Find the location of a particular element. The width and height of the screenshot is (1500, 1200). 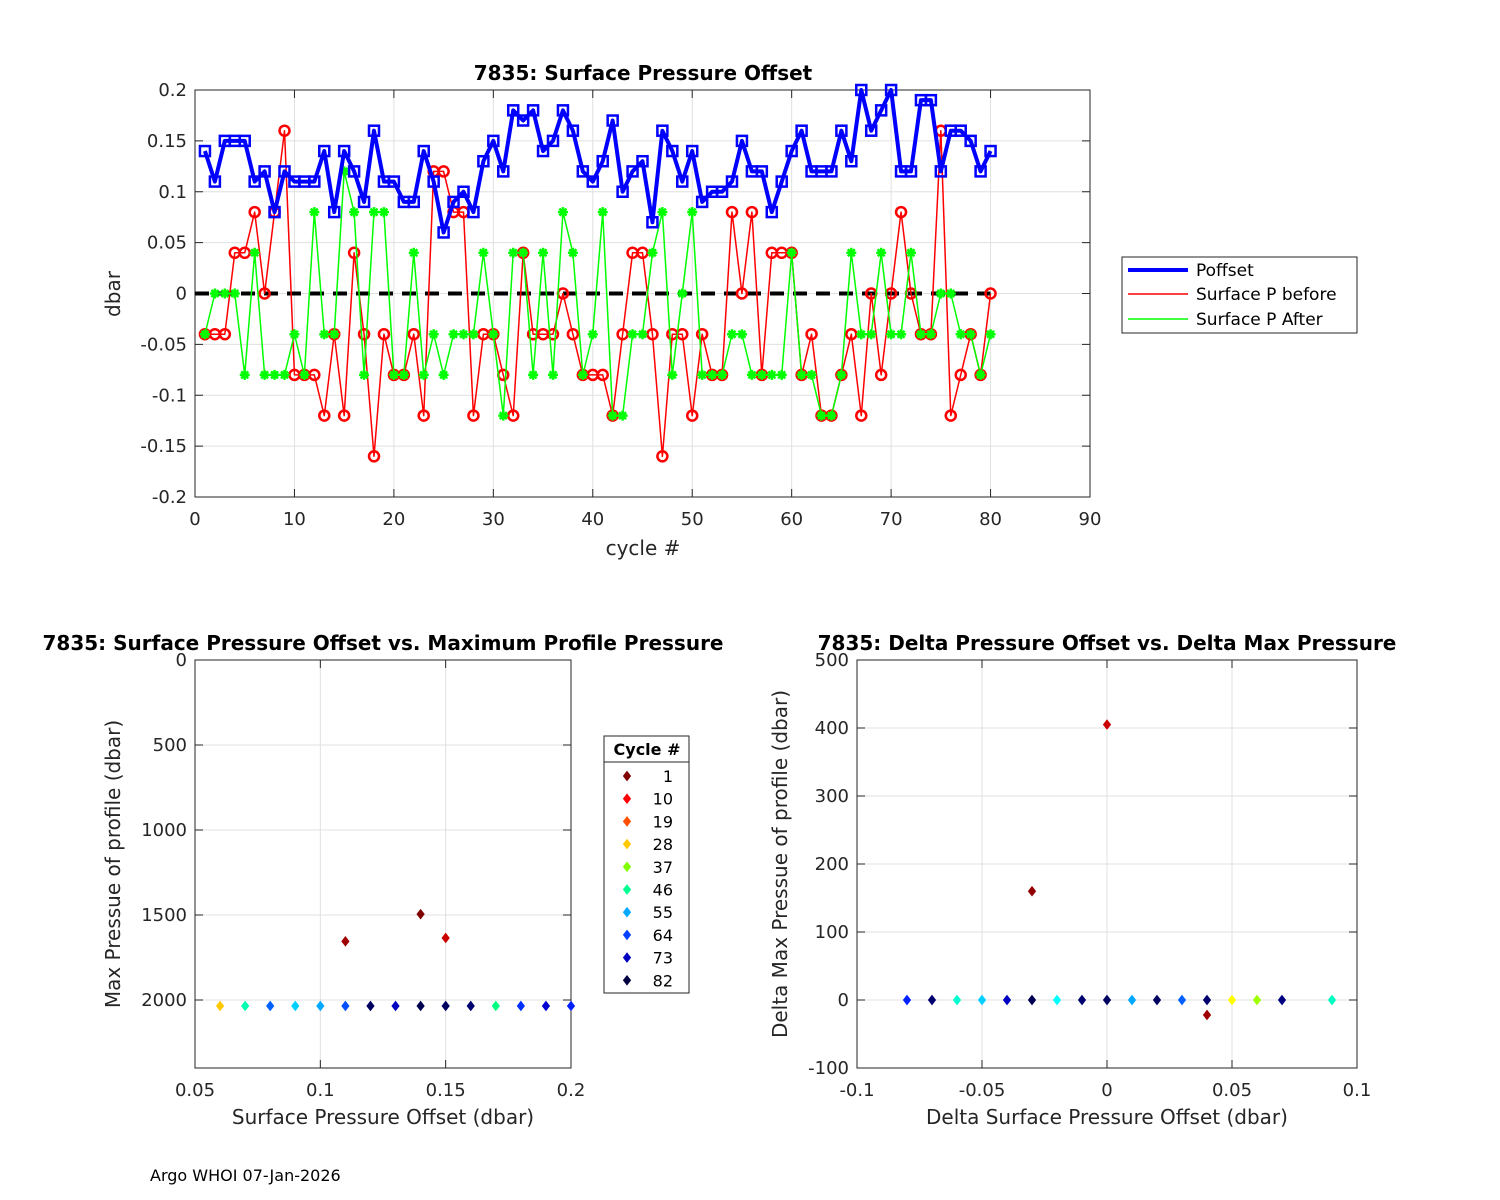

bottom-left-ylabel: Max Pressue of profile (dbar) is located at coordinates (113, 864).